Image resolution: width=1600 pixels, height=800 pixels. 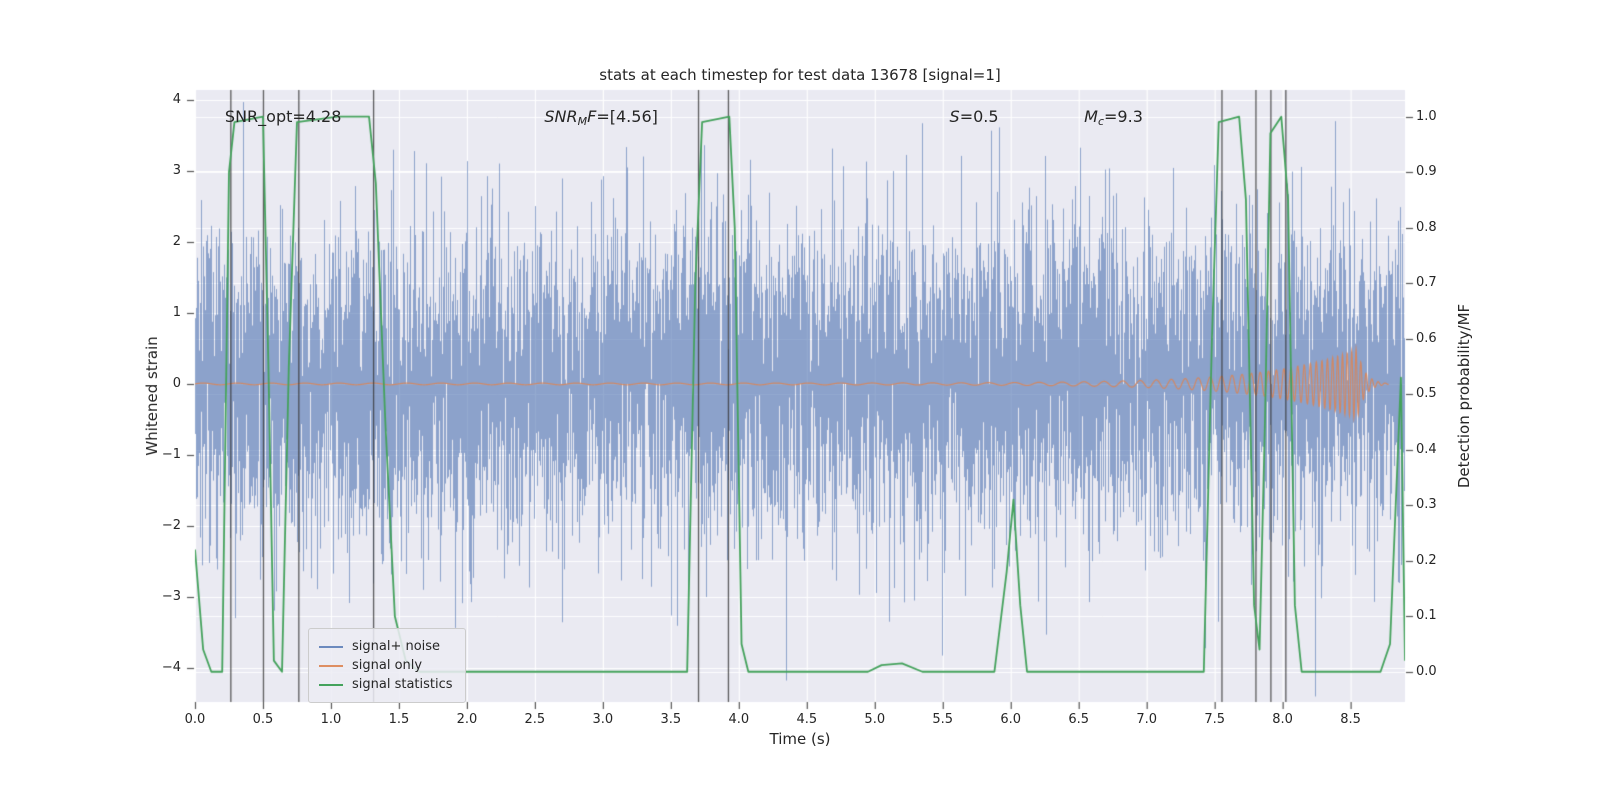 I want to click on left-y-axis-label: Whitened strain, so click(x=152, y=396).